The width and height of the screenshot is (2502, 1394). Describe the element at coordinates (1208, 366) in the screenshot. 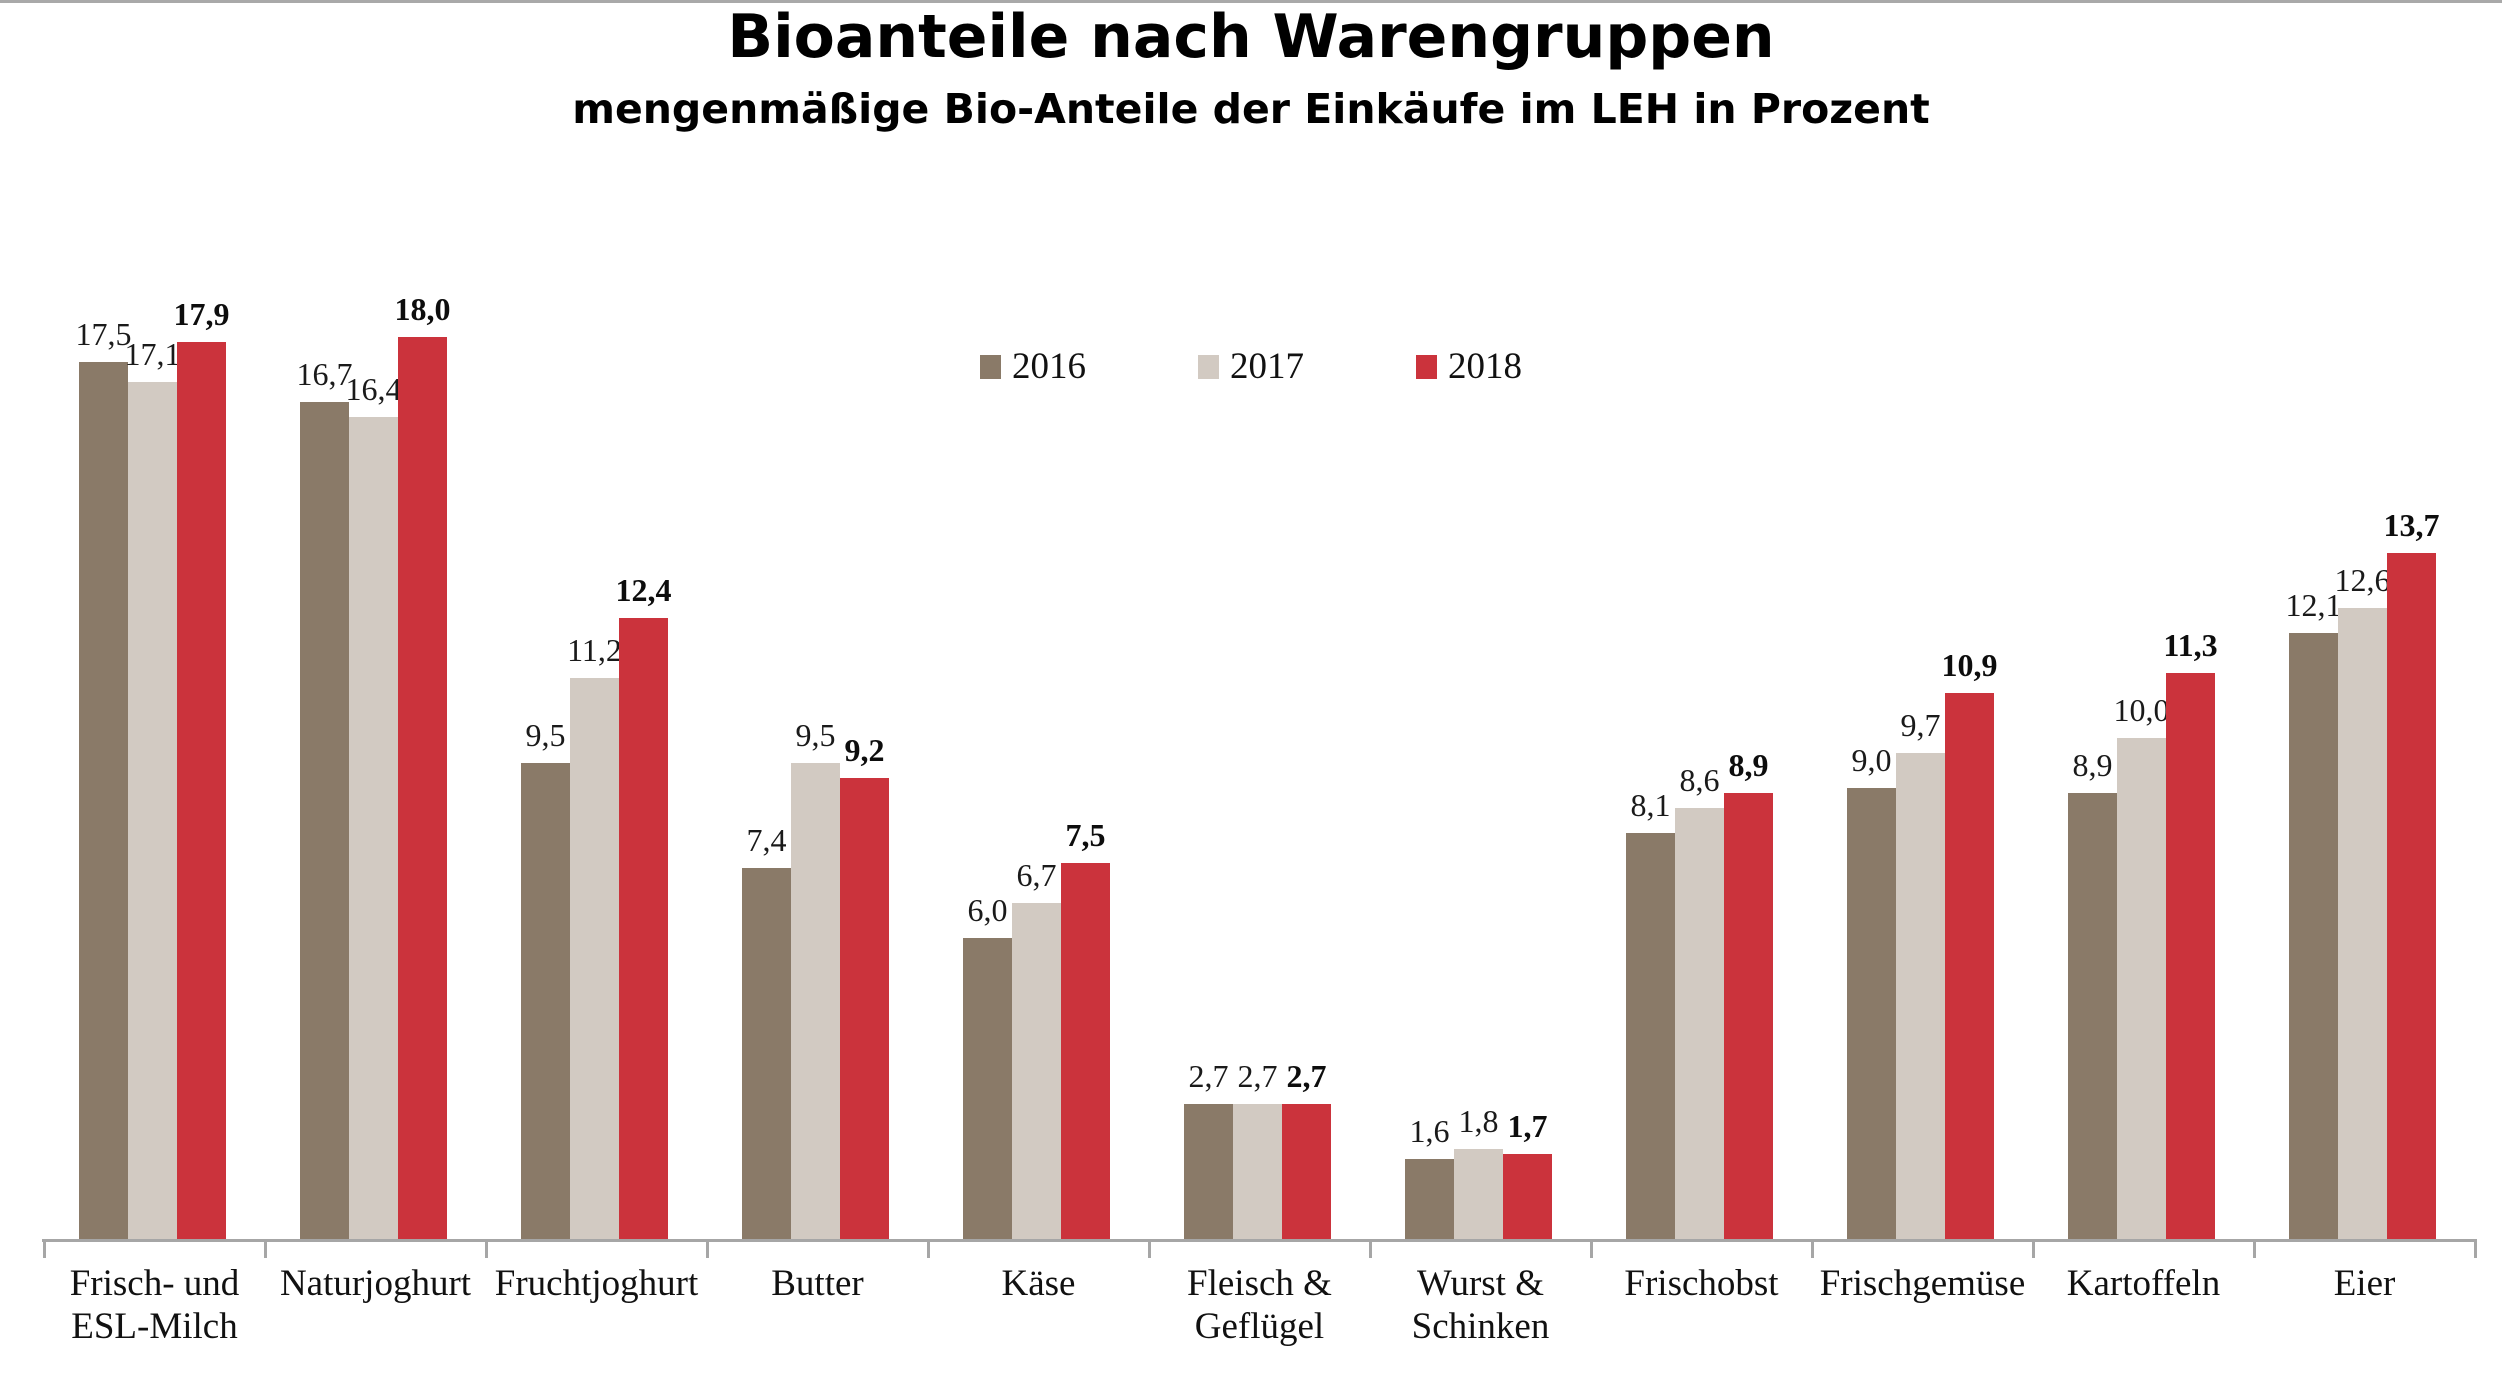

I see `legend-swatch-icon-2017` at that location.